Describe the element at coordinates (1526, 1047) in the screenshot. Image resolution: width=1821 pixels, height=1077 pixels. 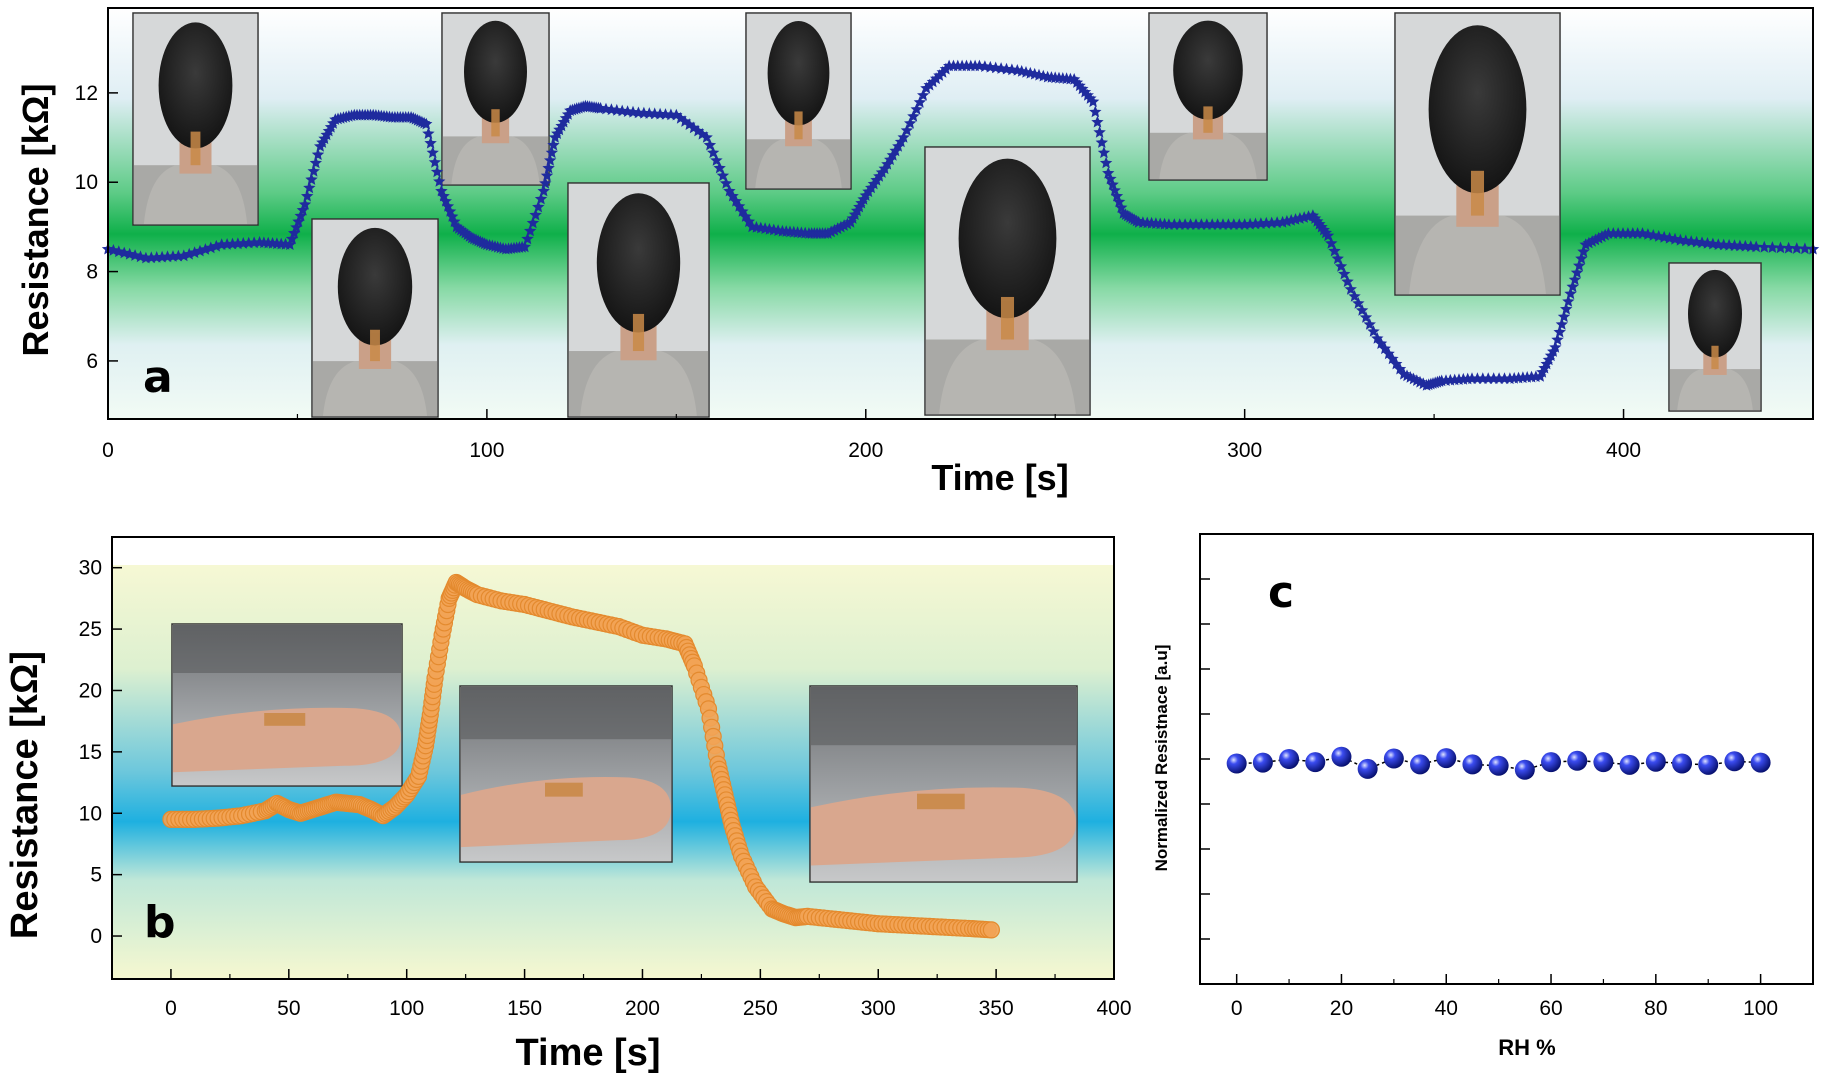
I see `axis-c-xlabel: RH %` at that location.